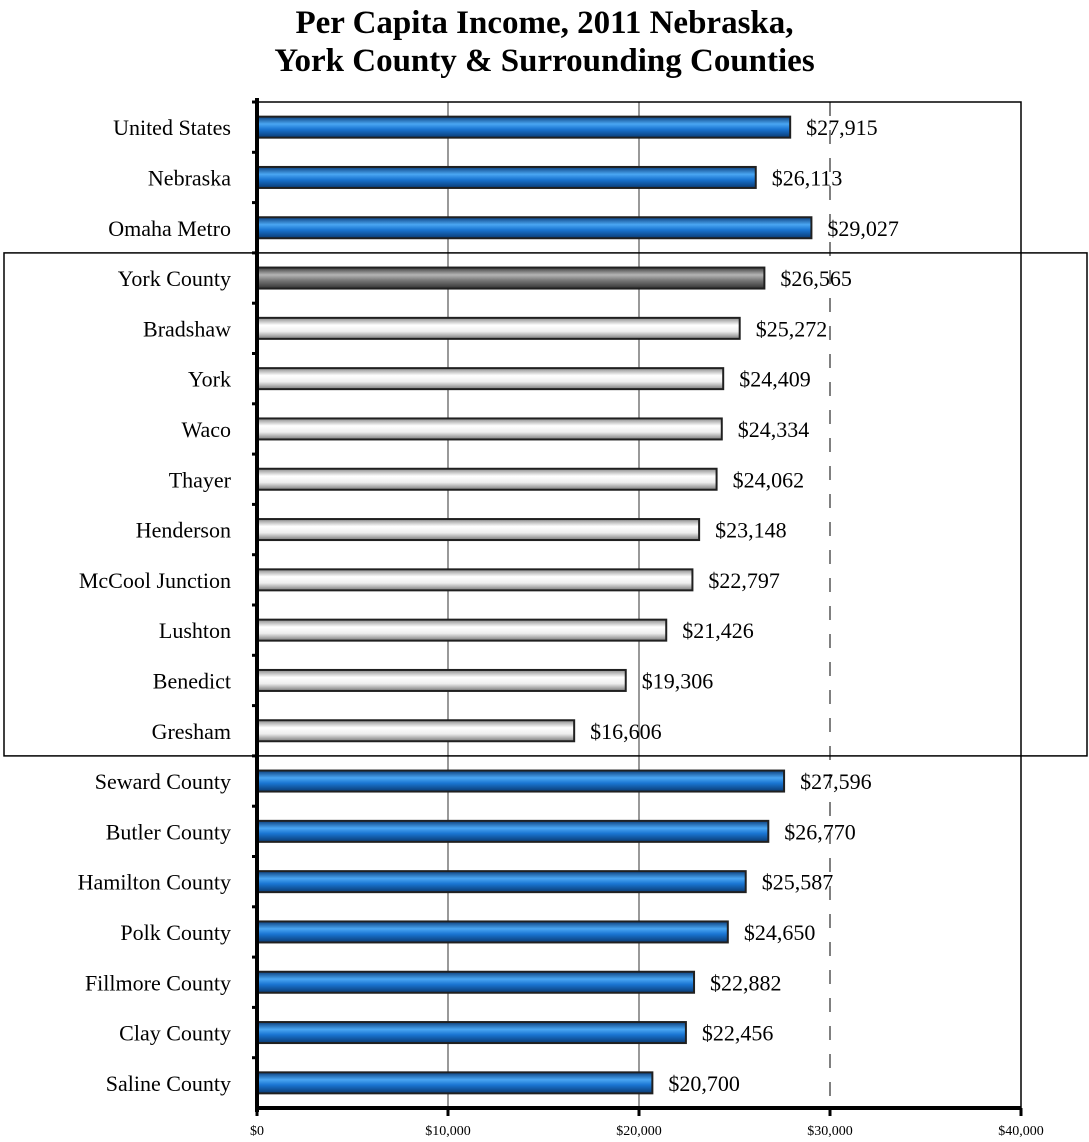 The width and height of the screenshot is (1089, 1142). I want to click on category-label: Polk County, so click(175, 932).